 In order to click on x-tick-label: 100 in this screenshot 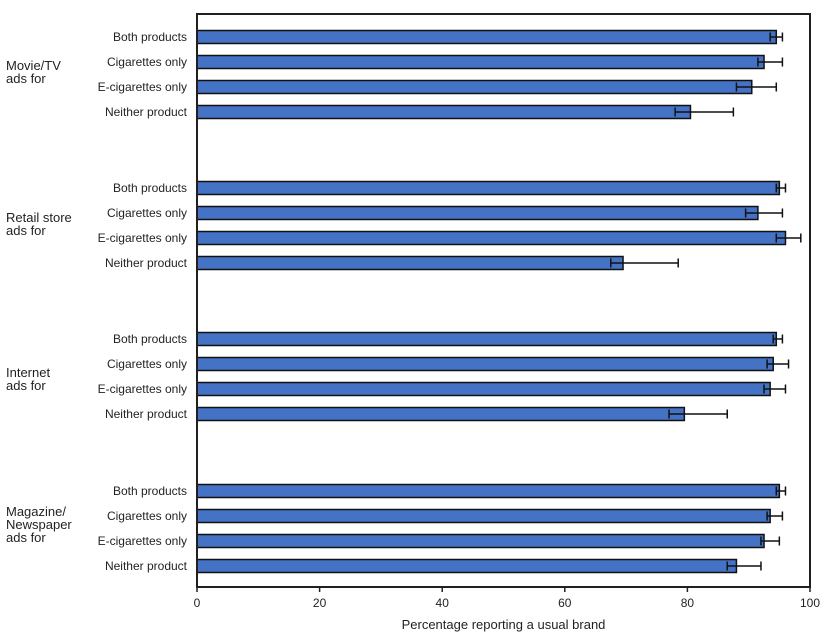, I will do `click(810, 603)`.